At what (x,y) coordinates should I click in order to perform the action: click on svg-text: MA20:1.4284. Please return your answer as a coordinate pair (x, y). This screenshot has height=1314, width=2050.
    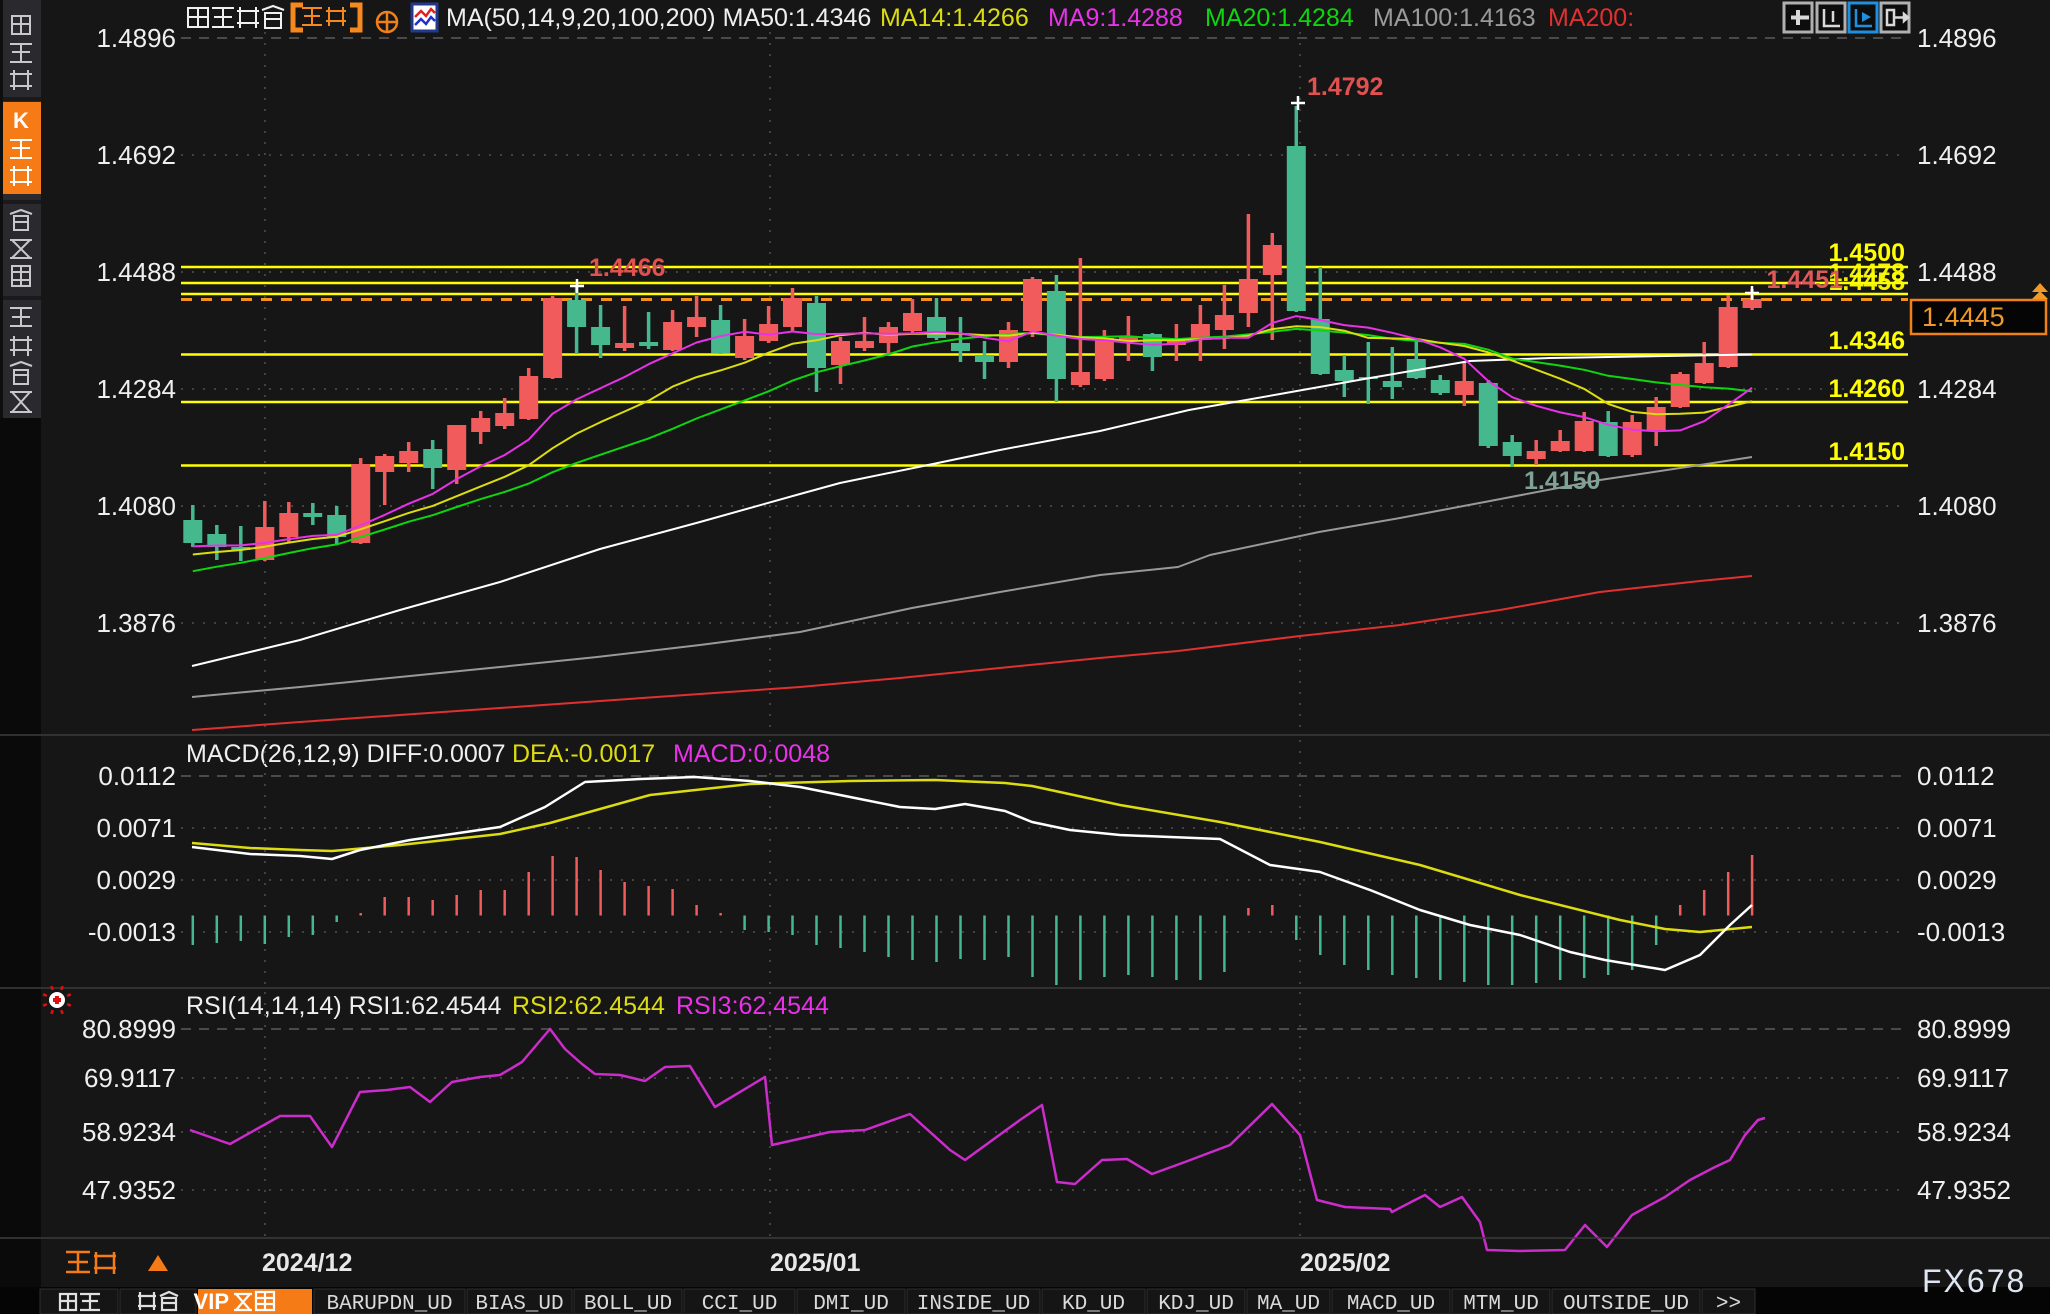
    Looking at the image, I should click on (1279, 18).